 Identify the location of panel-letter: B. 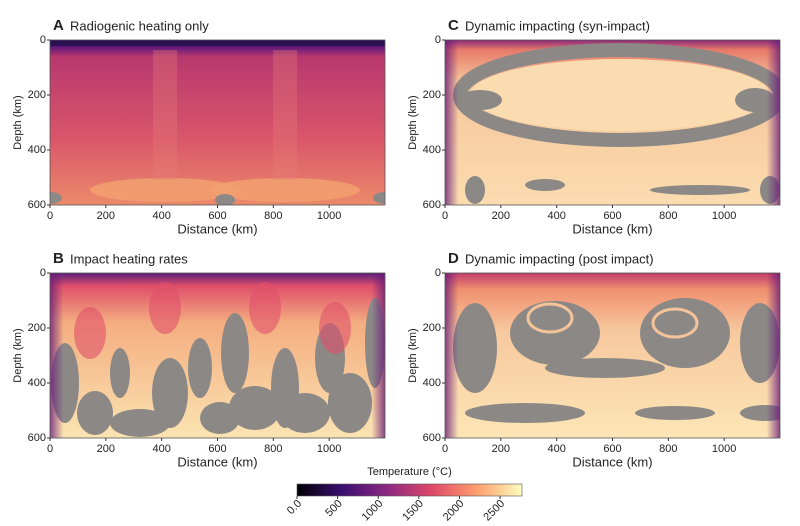
(58, 258).